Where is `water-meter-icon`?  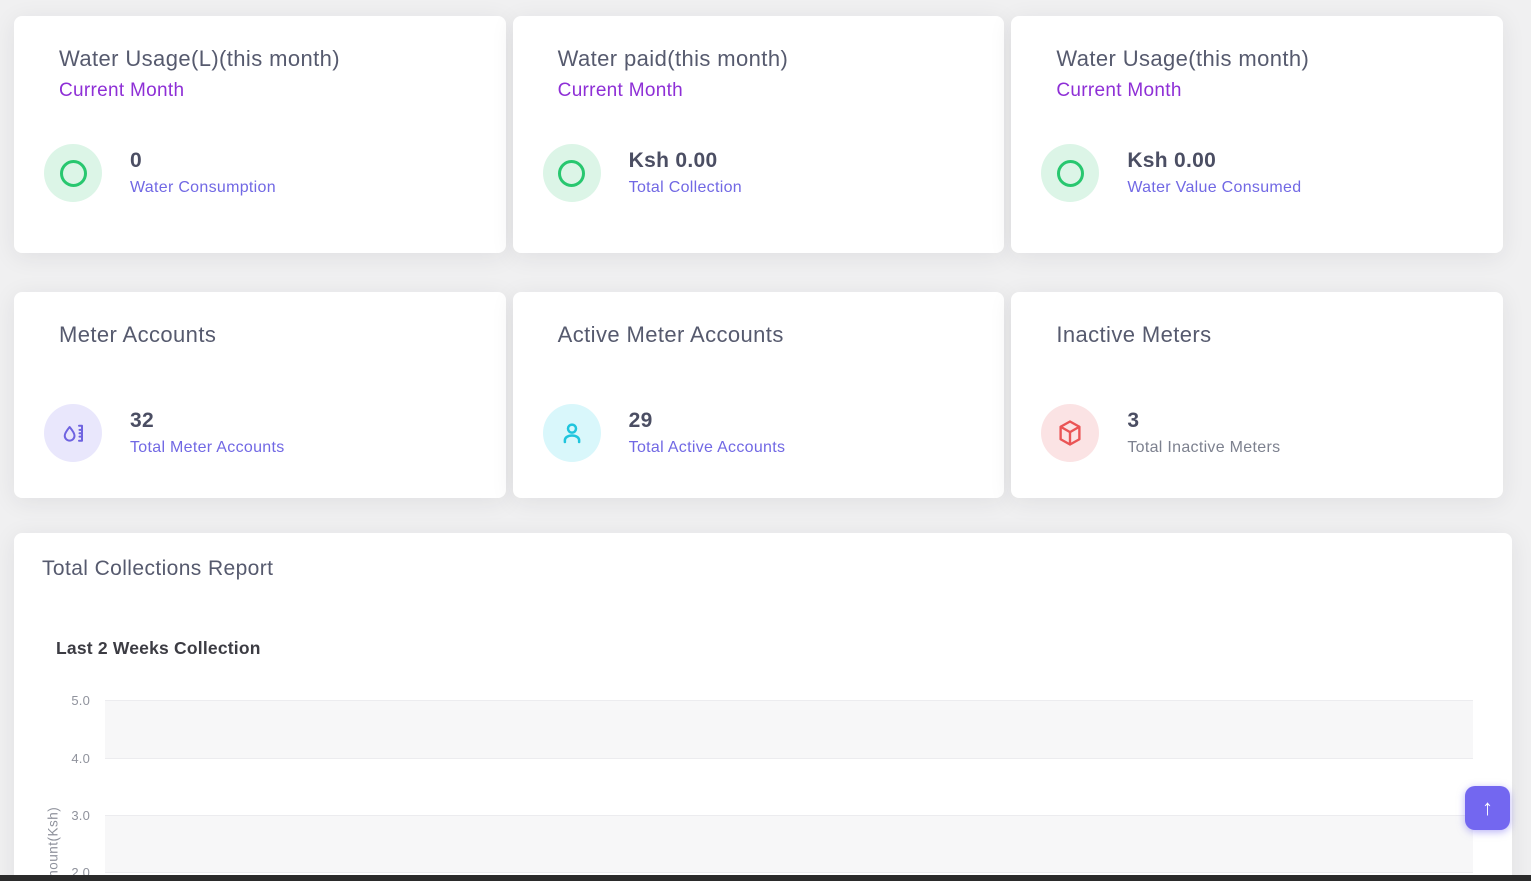 water-meter-icon is located at coordinates (73, 433).